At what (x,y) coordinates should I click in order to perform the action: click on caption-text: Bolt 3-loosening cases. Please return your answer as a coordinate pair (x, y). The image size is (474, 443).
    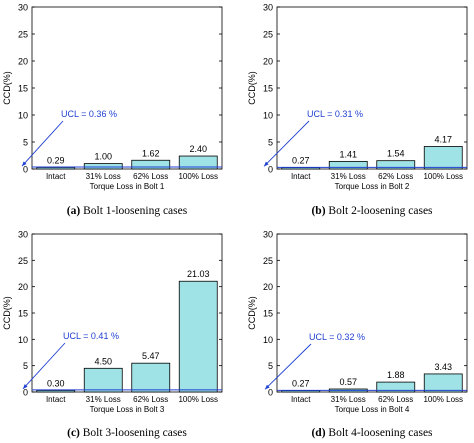
    Looking at the image, I should click on (134, 433).